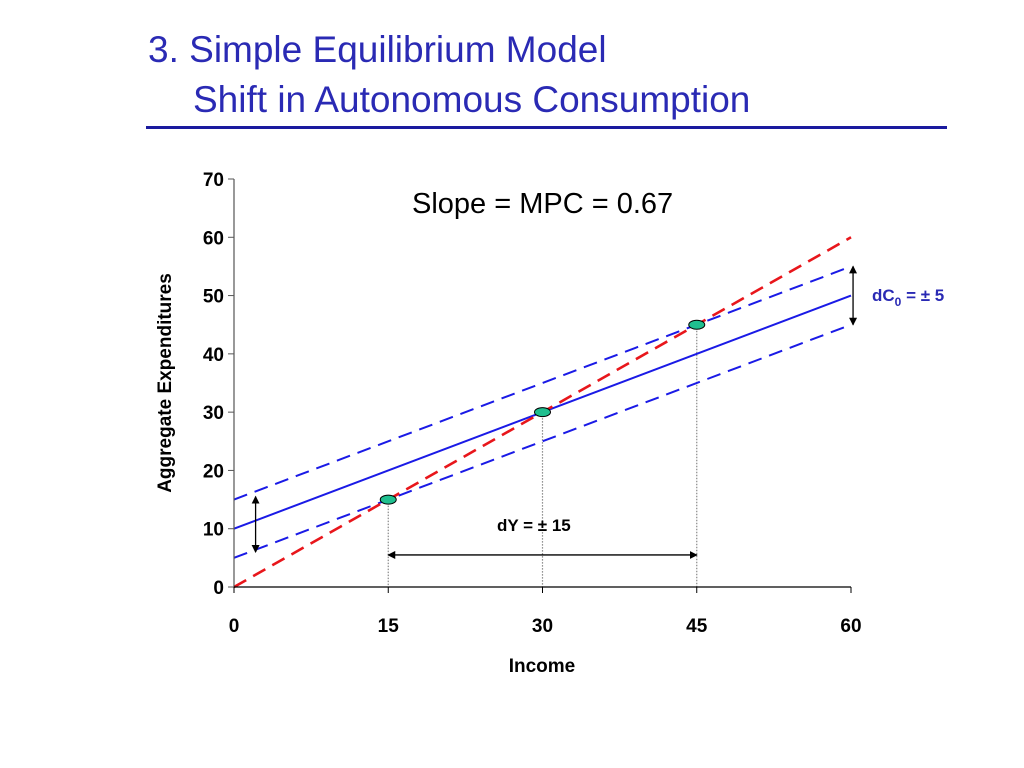  Describe the element at coordinates (697, 626) in the screenshot. I see `x-tick-label: 45` at that location.